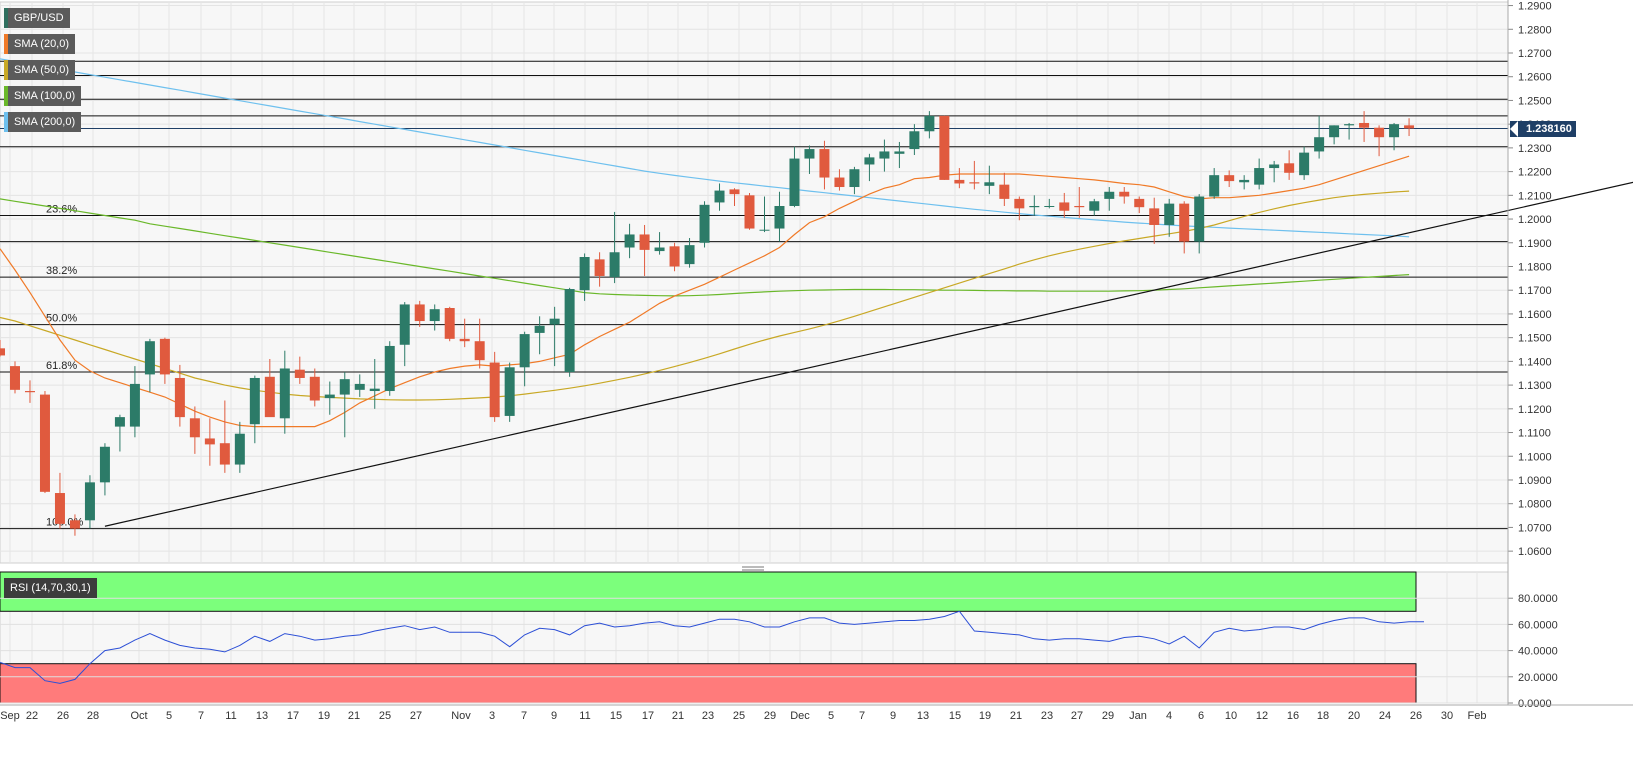 This screenshot has width=1633, height=764. Describe the element at coordinates (1535, 78) in the screenshot. I see `price-tick-label: 1.2600` at that location.